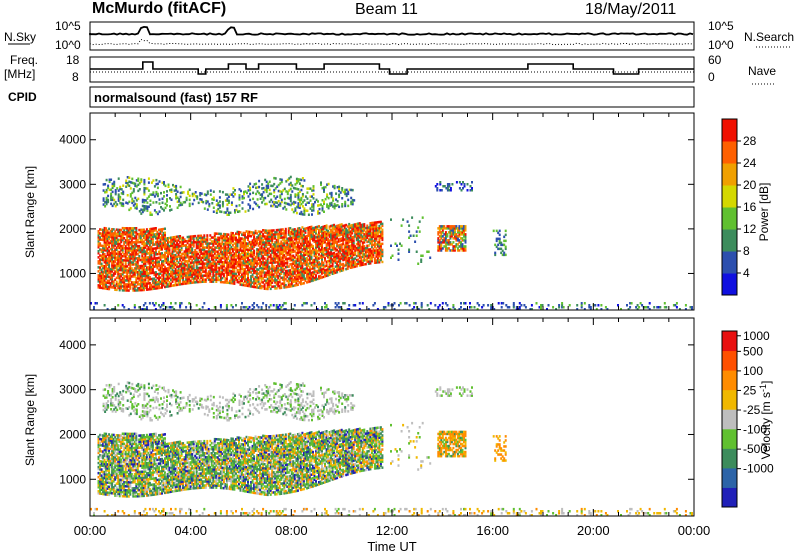 The width and height of the screenshot is (800, 554). I want to click on noise-panel: N.Sky 10^5 10^0 10^5 10^0 N.Search, so click(399, 35).